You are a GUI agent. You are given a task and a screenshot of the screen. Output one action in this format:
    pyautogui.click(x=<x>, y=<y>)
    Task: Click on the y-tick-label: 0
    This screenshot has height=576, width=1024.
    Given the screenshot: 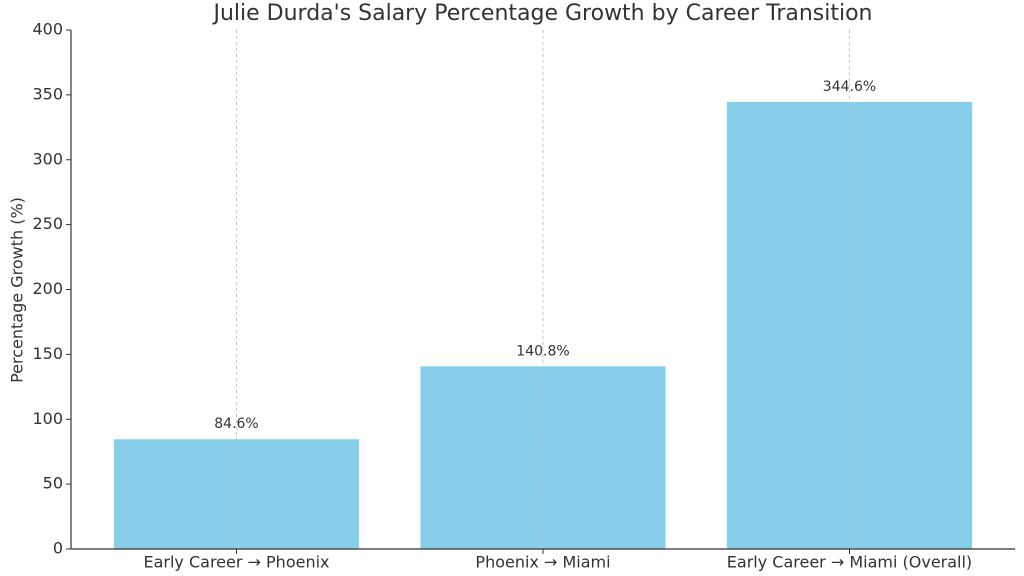 What is the action you would take?
    pyautogui.click(x=58, y=548)
    